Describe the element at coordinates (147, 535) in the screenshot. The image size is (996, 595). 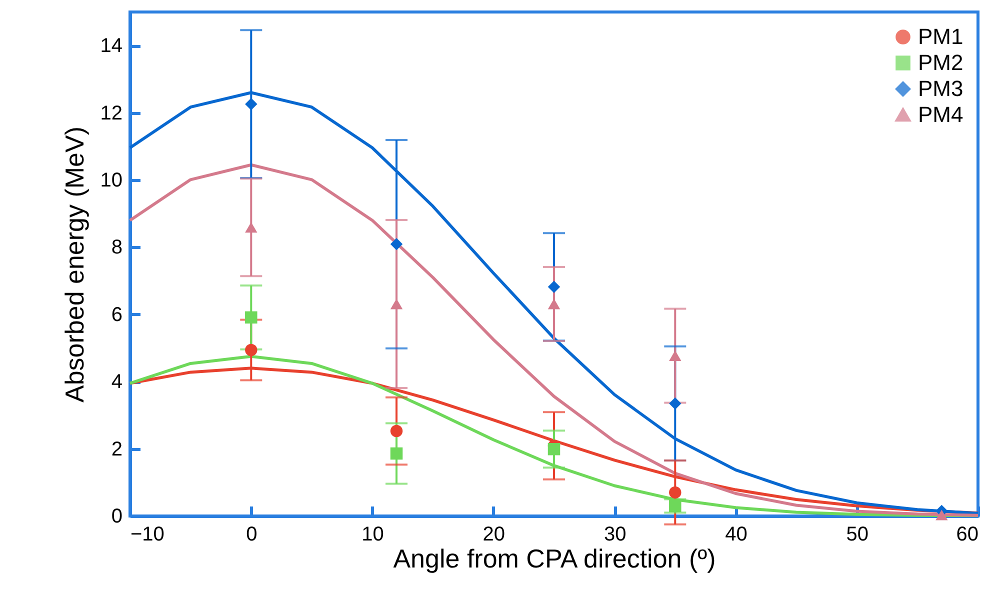
I see `x-tick-label: −10` at that location.